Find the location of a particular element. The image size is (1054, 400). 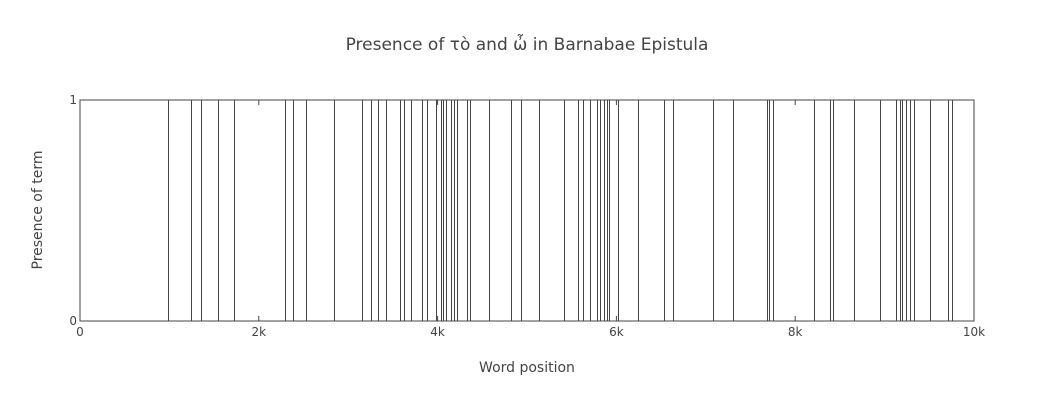

x-tick-label: 4k is located at coordinates (437, 332).